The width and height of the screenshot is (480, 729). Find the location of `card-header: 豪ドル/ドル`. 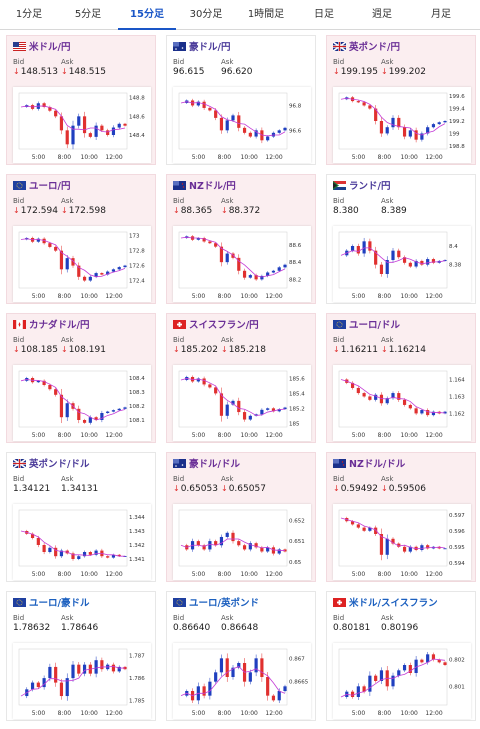

card-header: 豪ドル/ドル is located at coordinates (242, 462).